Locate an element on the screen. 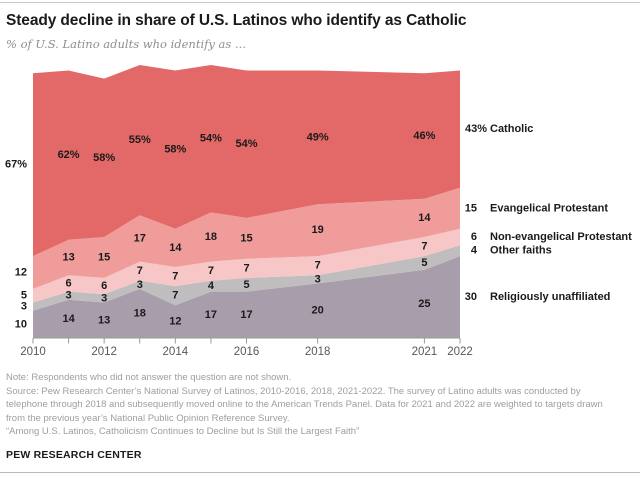  value-label-non-evangelical-protestant-2015: 7 is located at coordinates (211, 271).